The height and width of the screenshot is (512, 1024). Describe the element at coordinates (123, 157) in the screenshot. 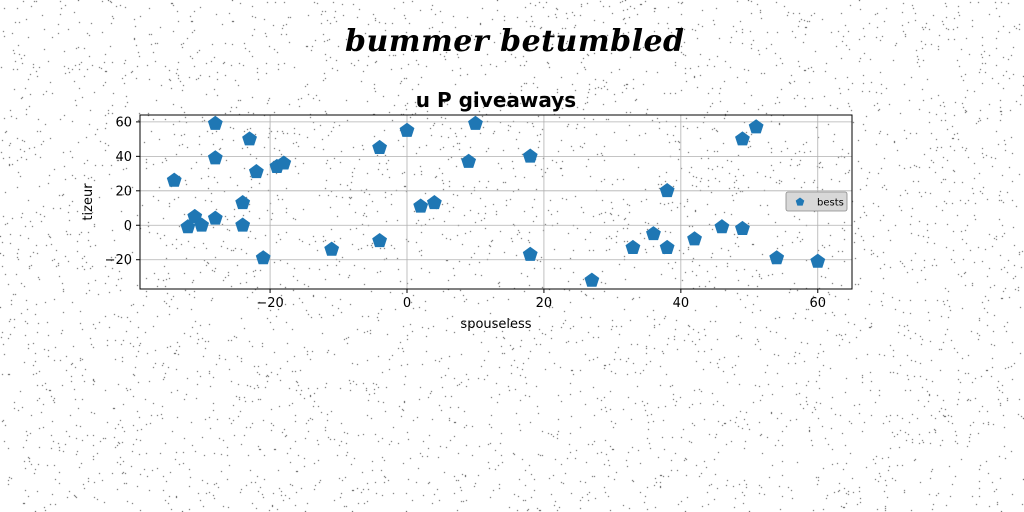

I see `y-tick-label: 40` at that location.